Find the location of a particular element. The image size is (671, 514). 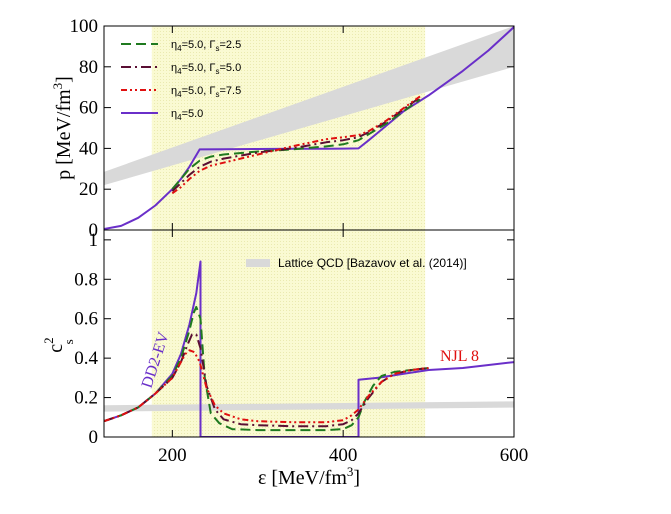

legend-label-0: η4=5.0, Γs=2.5 is located at coordinates (206, 46).